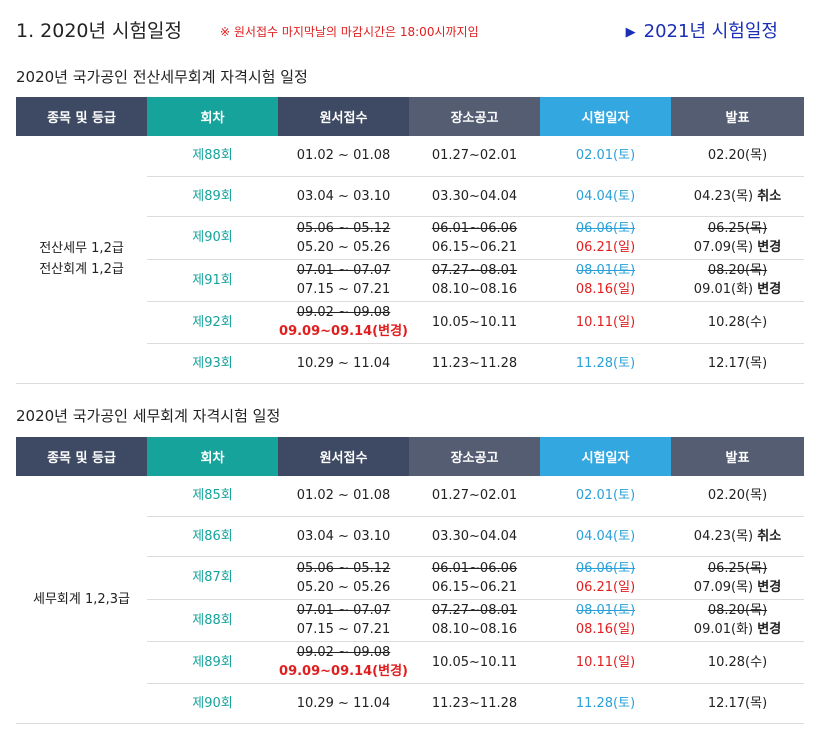 The image size is (818, 745). I want to click on current-date: 12.17(목), so click(737, 703).